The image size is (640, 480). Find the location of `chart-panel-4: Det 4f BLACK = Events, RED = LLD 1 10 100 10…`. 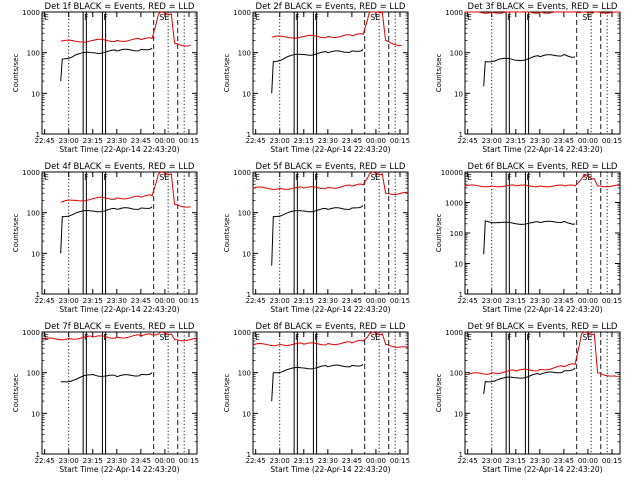

chart-panel-4: Det 4f BLACK = Events, RED = LLD 1 10 100 10… is located at coordinates (105, 238).